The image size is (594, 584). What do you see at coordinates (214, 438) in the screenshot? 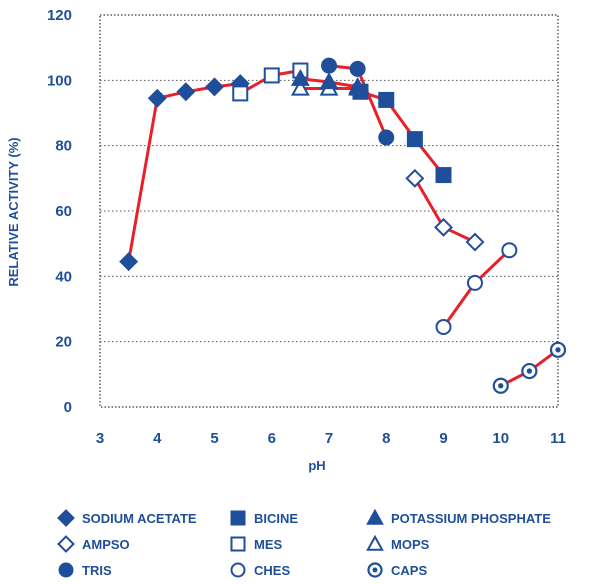
I see `x-tick-label: 5` at bounding box center [214, 438].